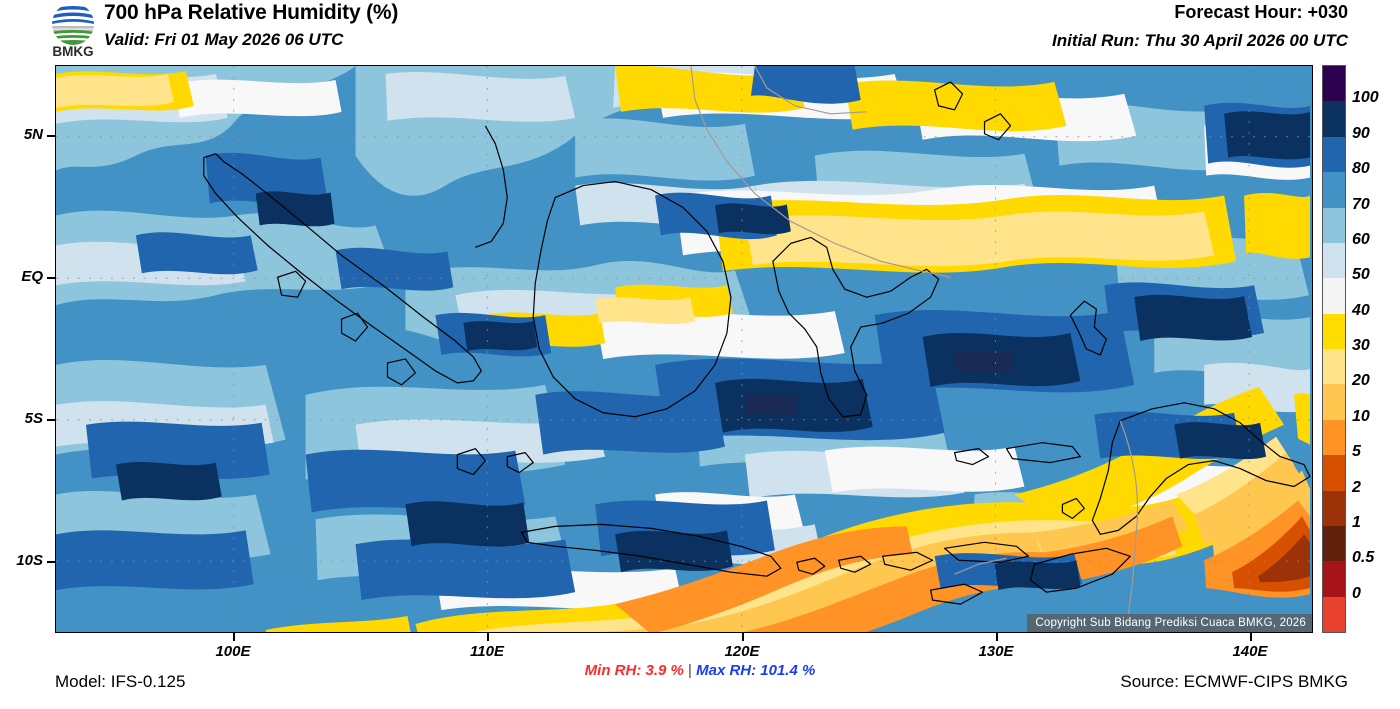  Describe the element at coordinates (72, 51) in the screenshot. I see `logo-label: BMKG` at that location.